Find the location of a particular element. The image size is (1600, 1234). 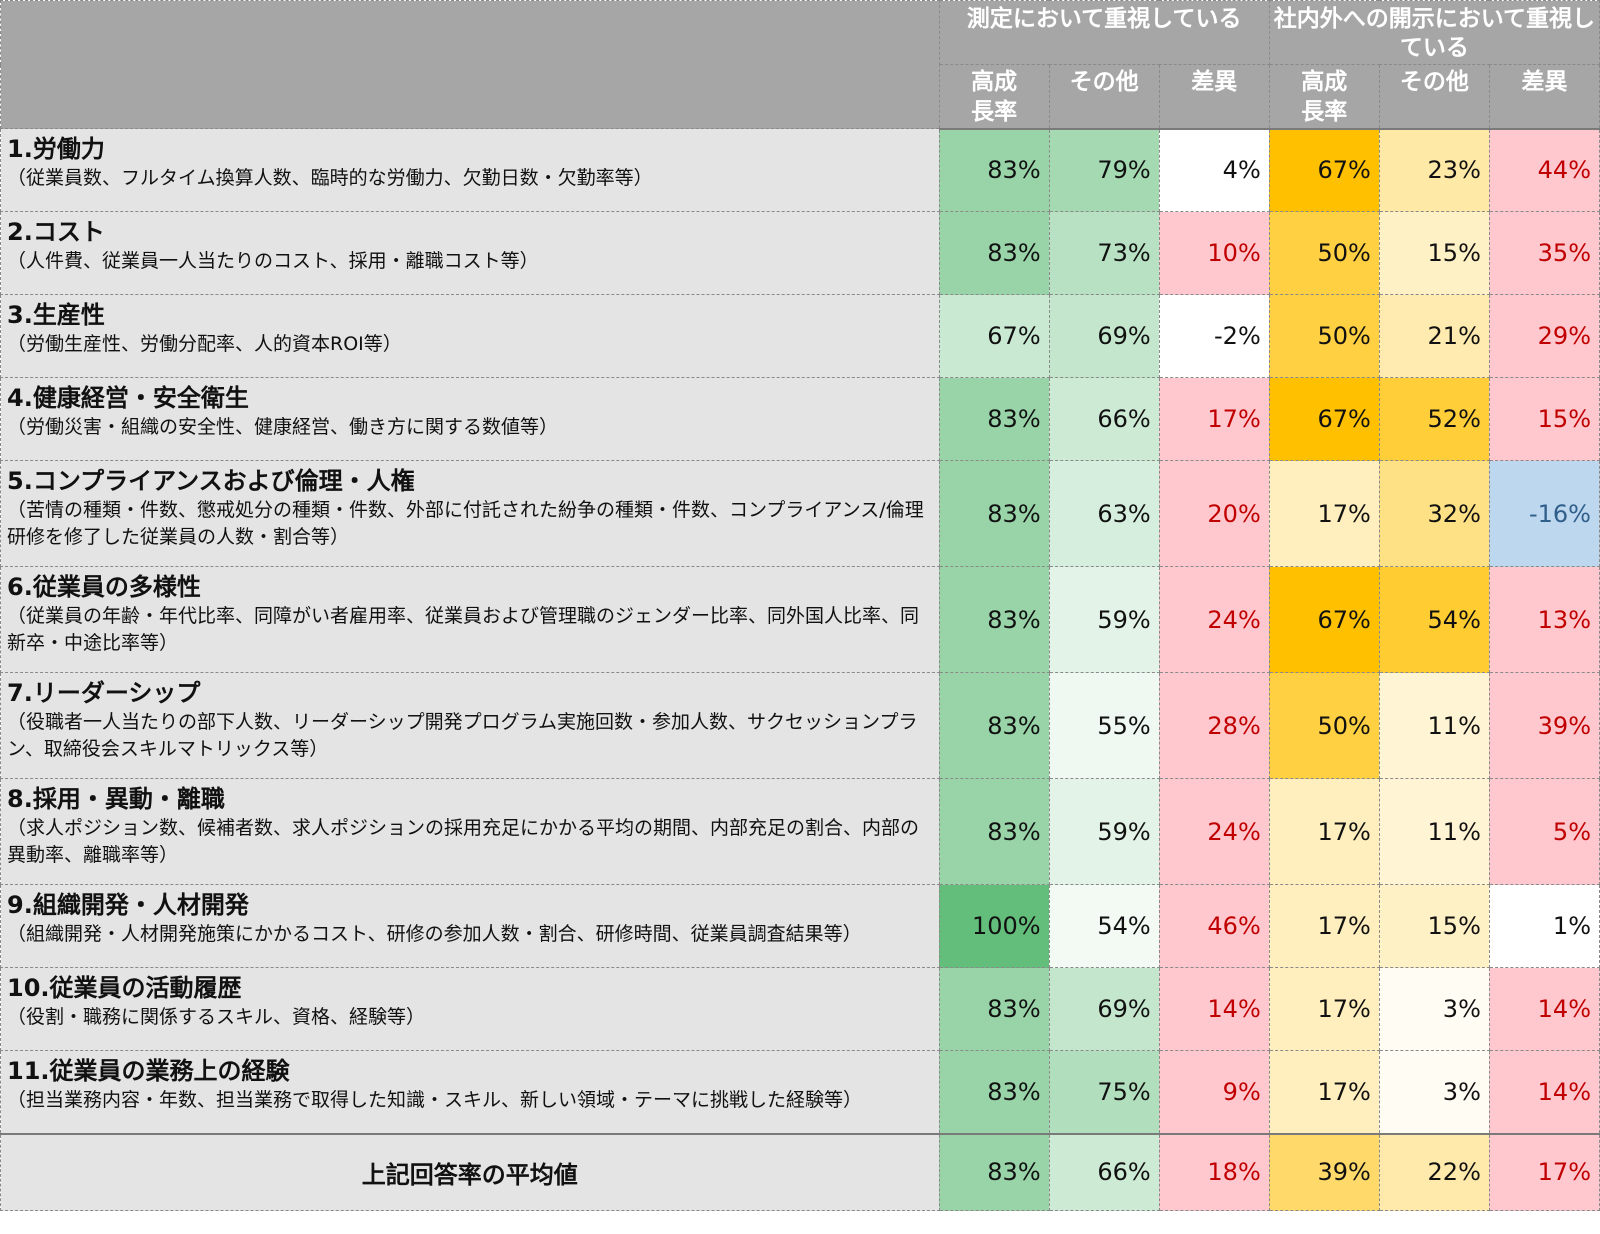

value-cell: 63% is located at coordinates (1104, 513).